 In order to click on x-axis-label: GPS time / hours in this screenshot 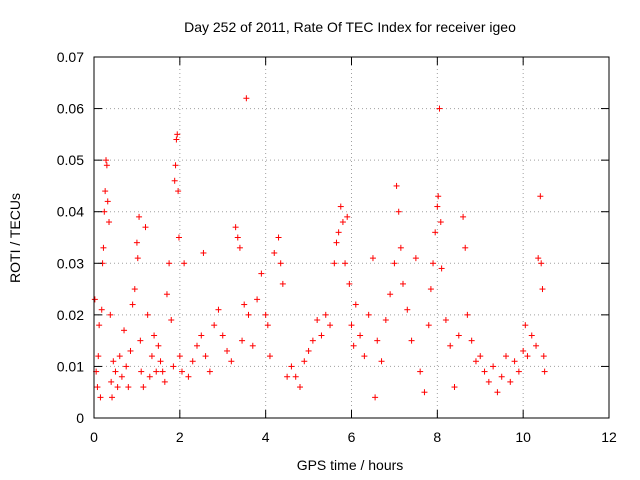, I will do `click(350, 465)`.